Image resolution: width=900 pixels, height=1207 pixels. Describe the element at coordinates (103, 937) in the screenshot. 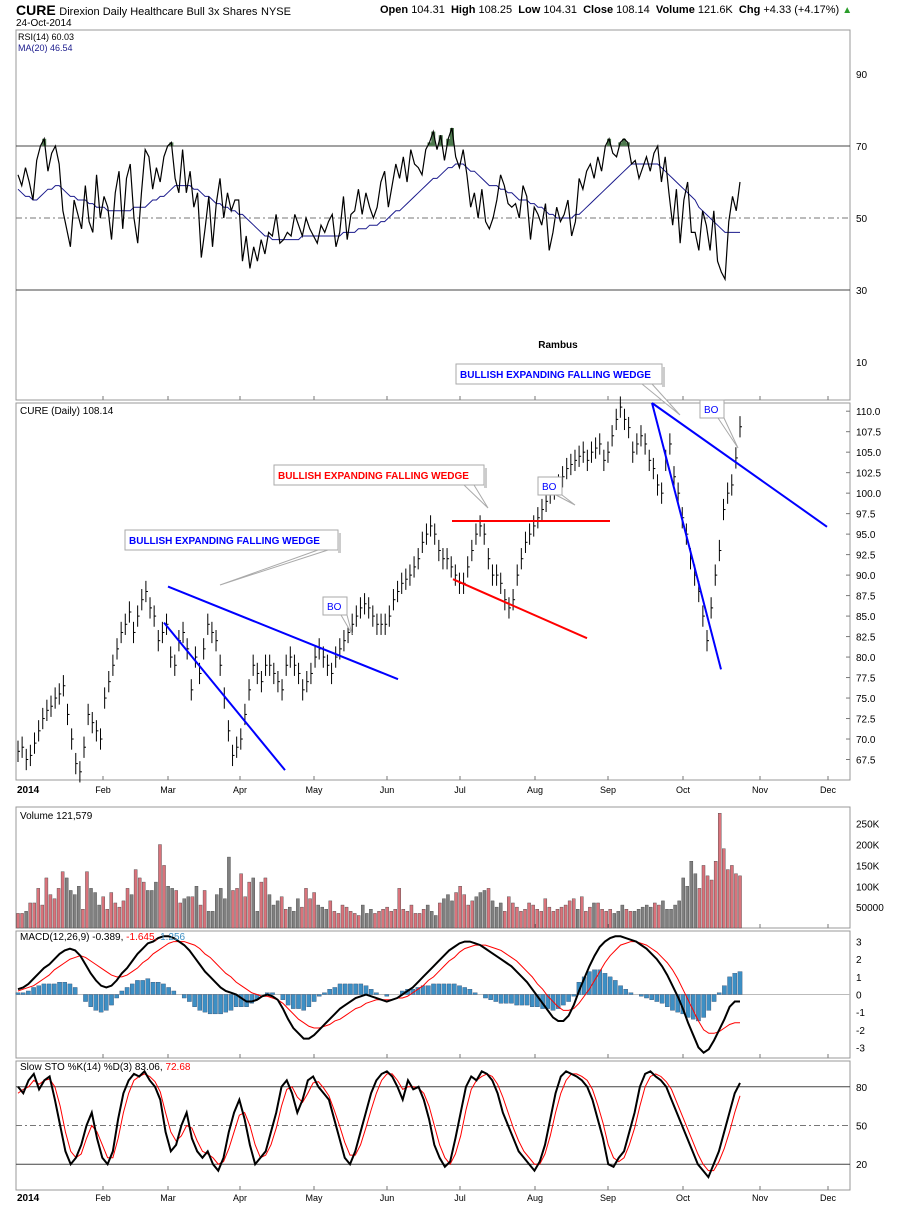

I see `macd-legend: MACD(12,26,9) -0.389, -1.645, 1.256` at that location.